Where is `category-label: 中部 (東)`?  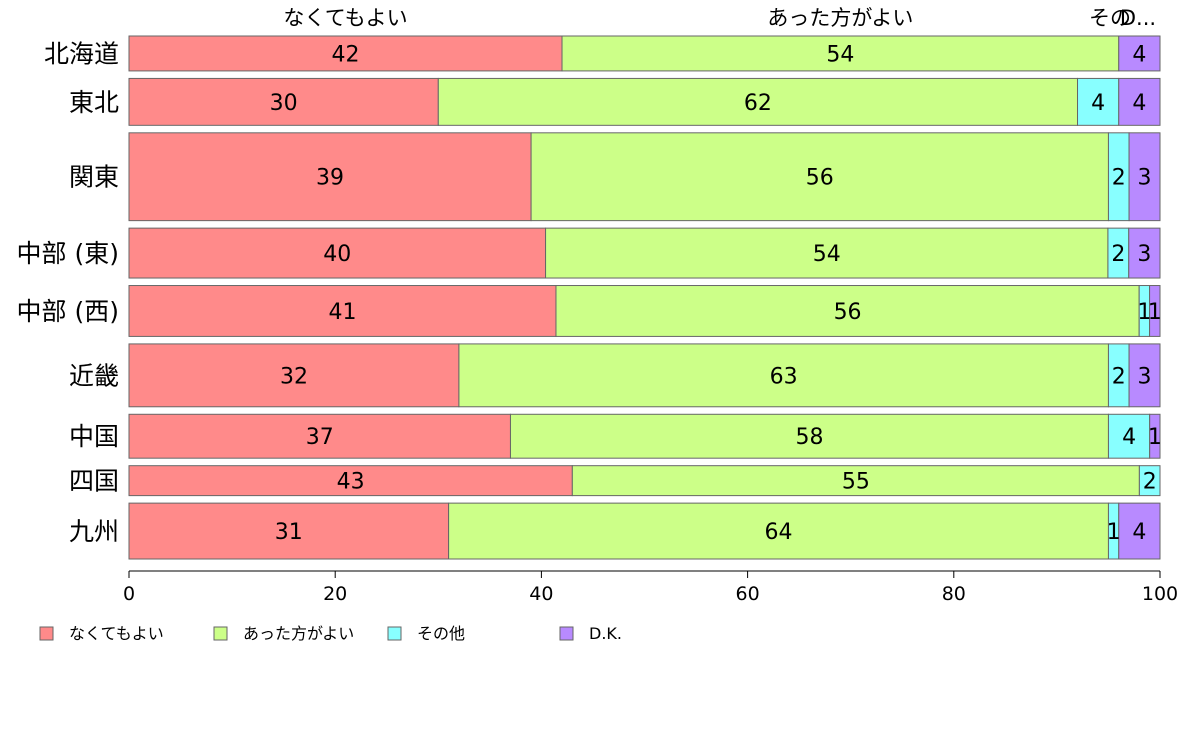 category-label: 中部 (東) is located at coordinates (68, 253).